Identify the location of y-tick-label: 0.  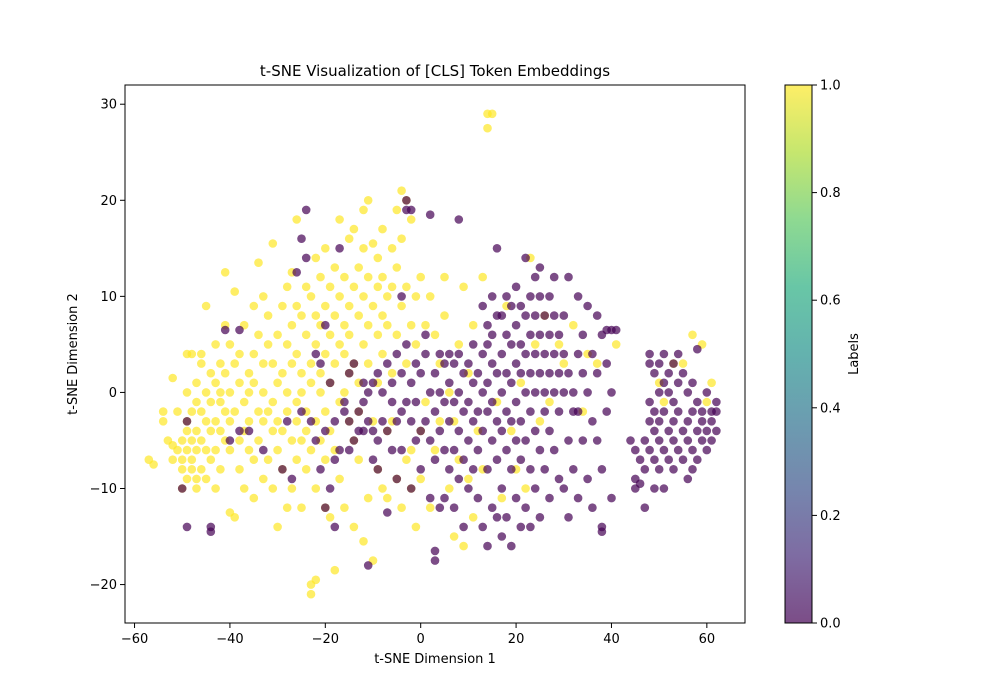
(113, 393).